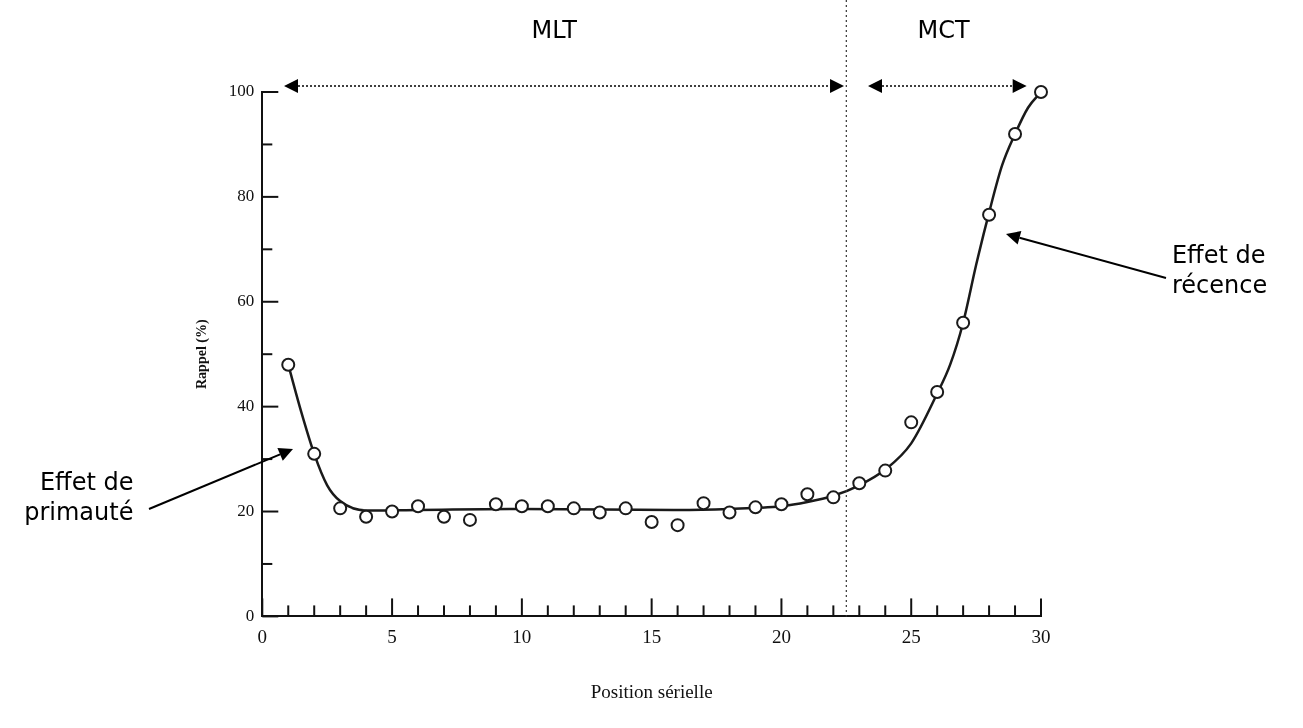  Describe the element at coordinates (652, 636) in the screenshot. I see `x-tick-label: 15` at that location.